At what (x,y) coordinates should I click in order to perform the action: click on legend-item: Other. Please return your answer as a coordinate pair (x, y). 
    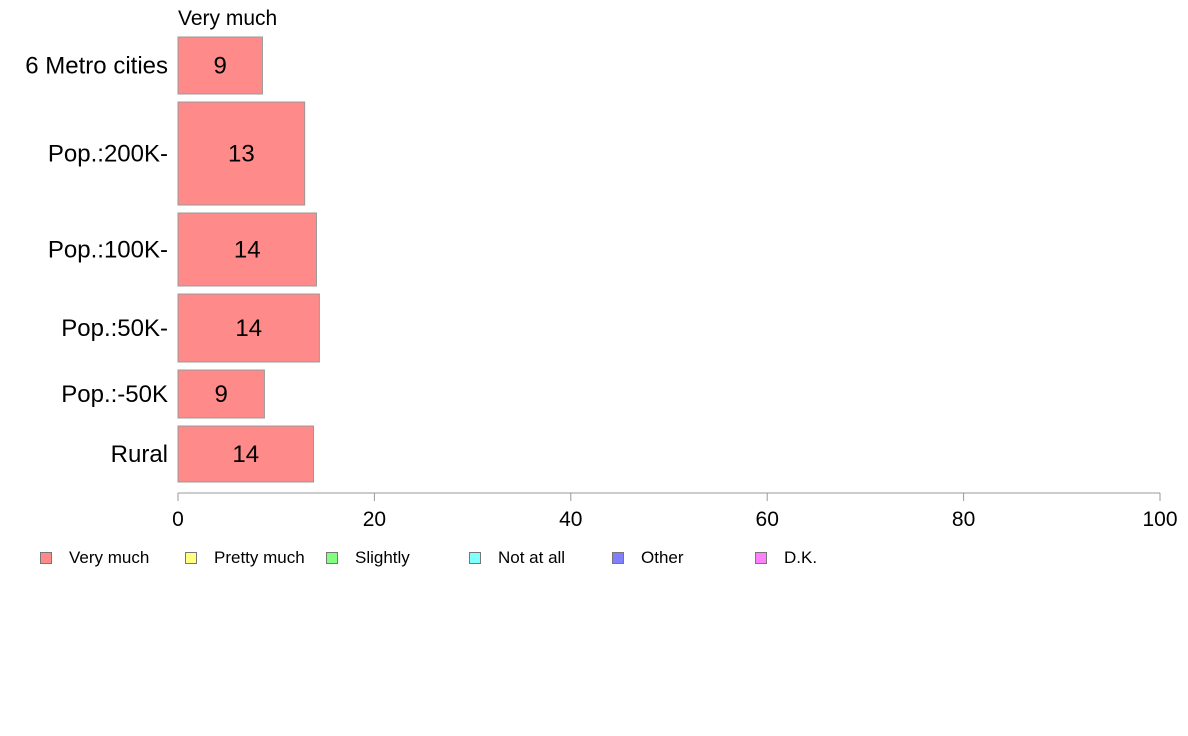
    Looking at the image, I should click on (648, 558).